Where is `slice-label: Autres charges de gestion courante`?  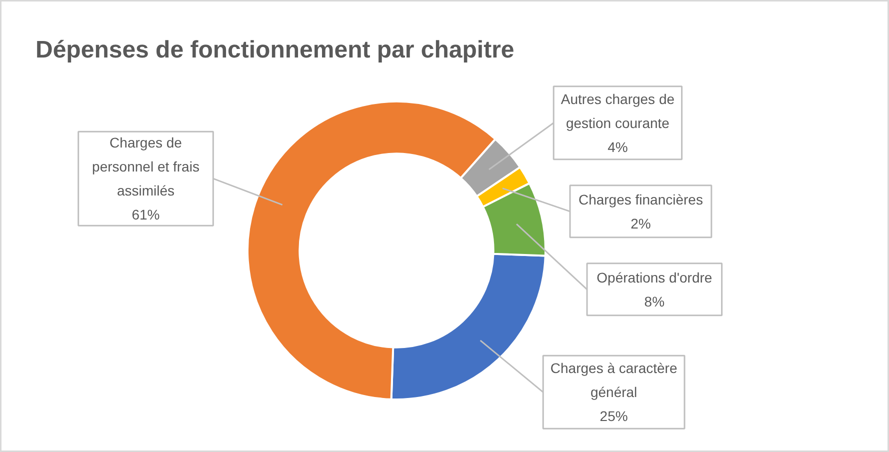
slice-label: Autres charges de gestion courante is located at coordinates (617, 110).